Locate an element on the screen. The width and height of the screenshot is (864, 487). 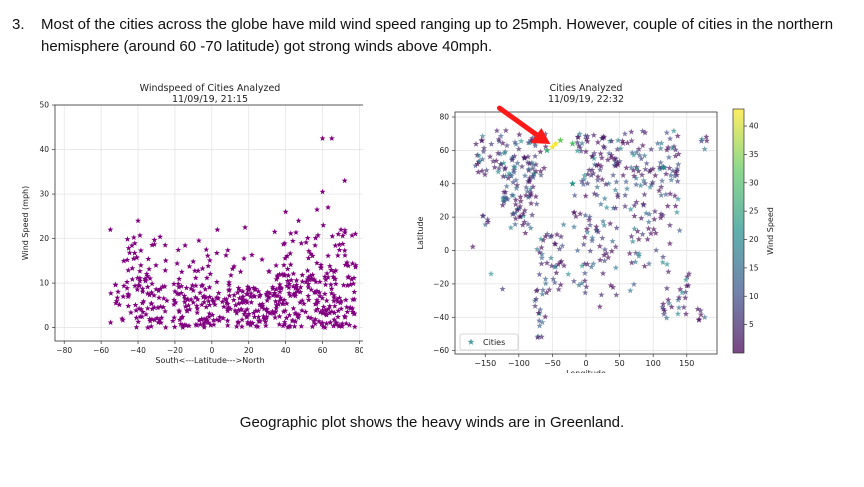
x-tick-label: −20 is located at coordinates (175, 350).